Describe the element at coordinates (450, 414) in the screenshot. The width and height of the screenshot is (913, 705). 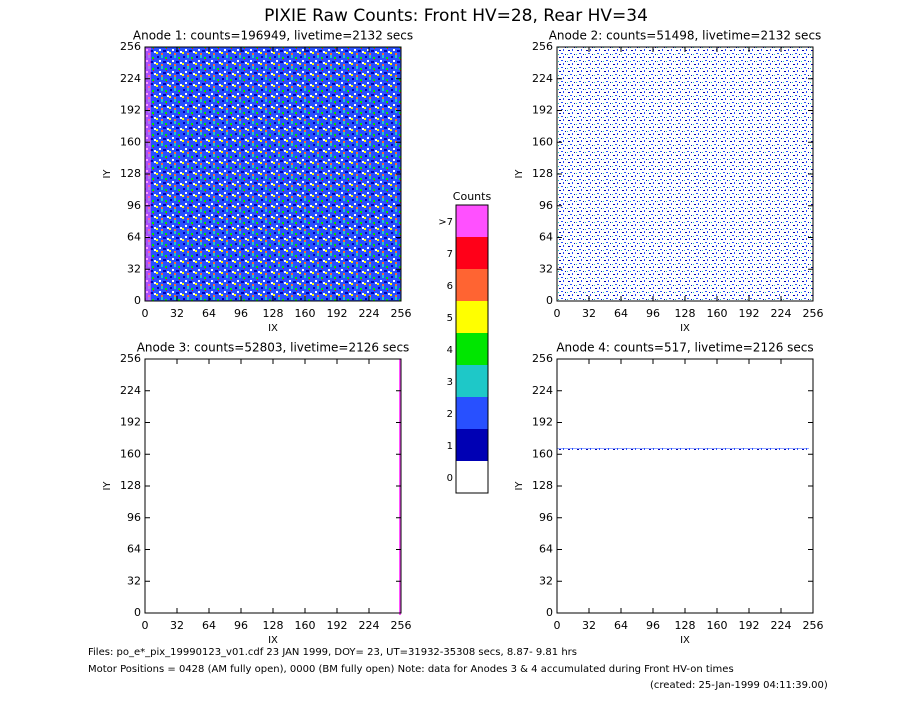
I see `colorbar-label: 2` at that location.